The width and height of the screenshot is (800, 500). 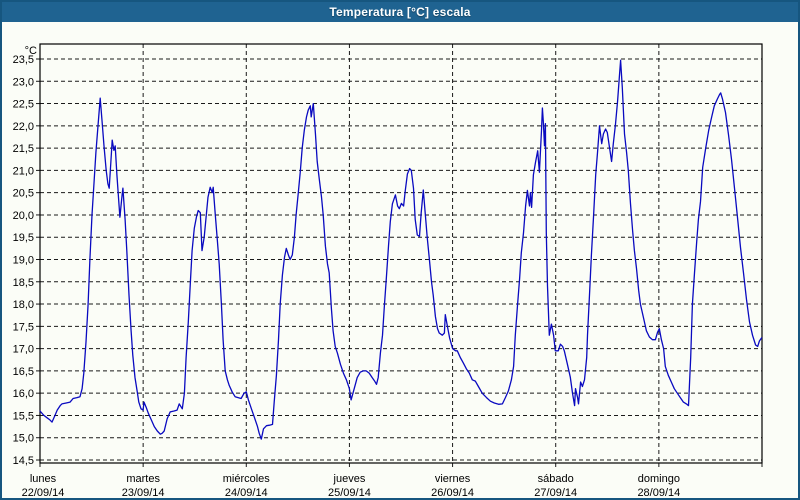 What do you see at coordinates (23, 372) in the screenshot?
I see `y-tick-label: 16,5` at bounding box center [23, 372].